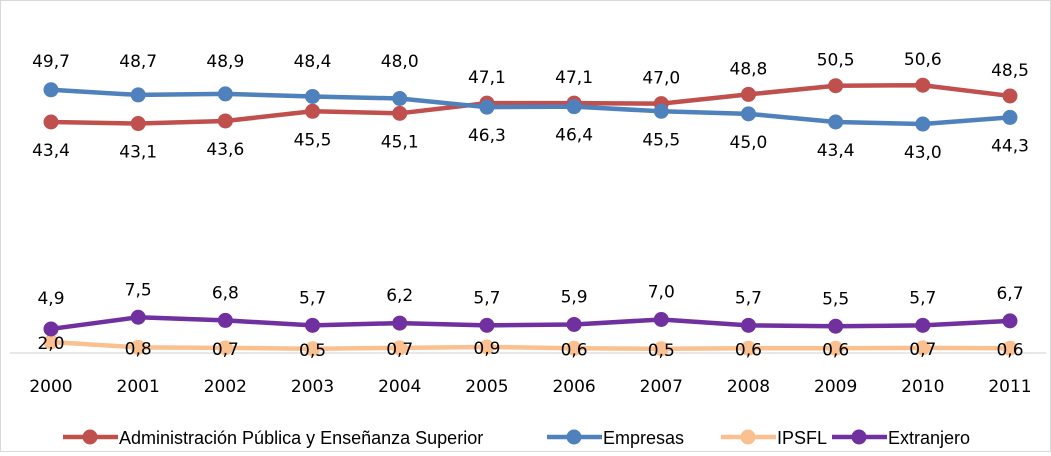 The width and height of the screenshot is (1051, 456). I want to click on data-label: 47,0, so click(661, 79).